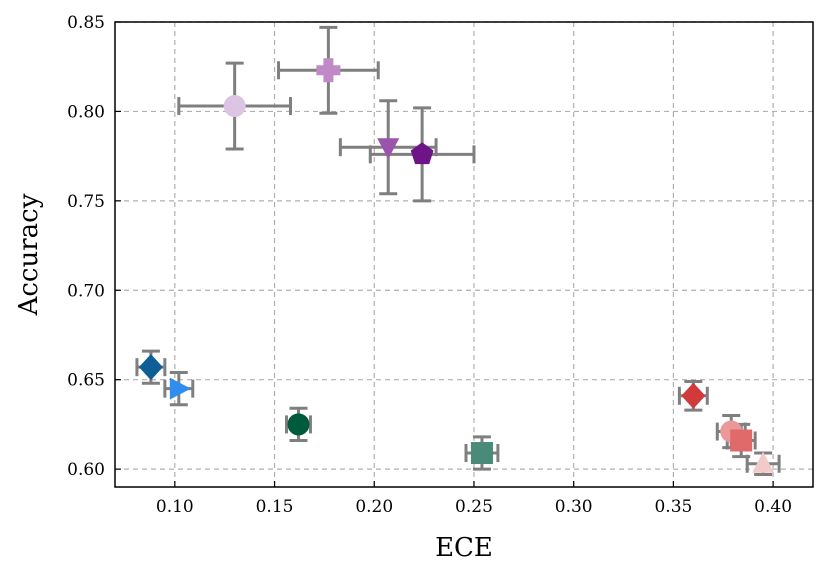  What do you see at coordinates (673, 507) in the screenshot?
I see `x-tick-label: 0.35` at bounding box center [673, 507].